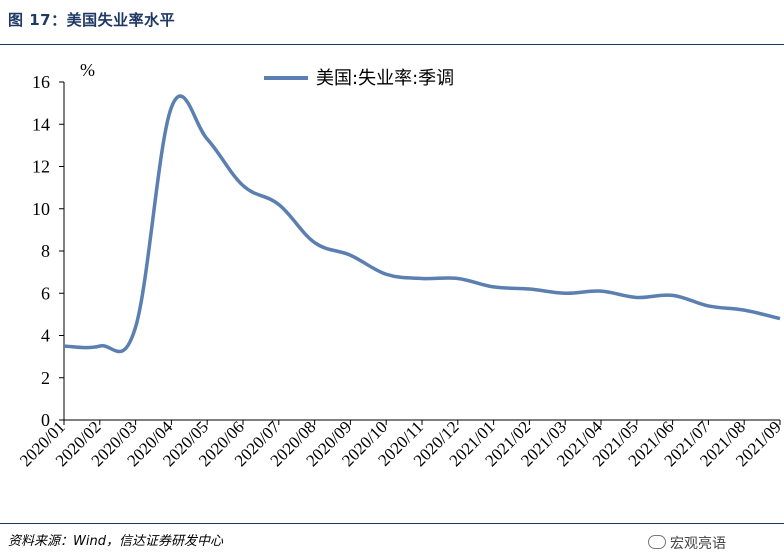 Image resolution: width=784 pixels, height=557 pixels. What do you see at coordinates (392, 44) in the screenshot?
I see `title-divider` at bounding box center [392, 44].